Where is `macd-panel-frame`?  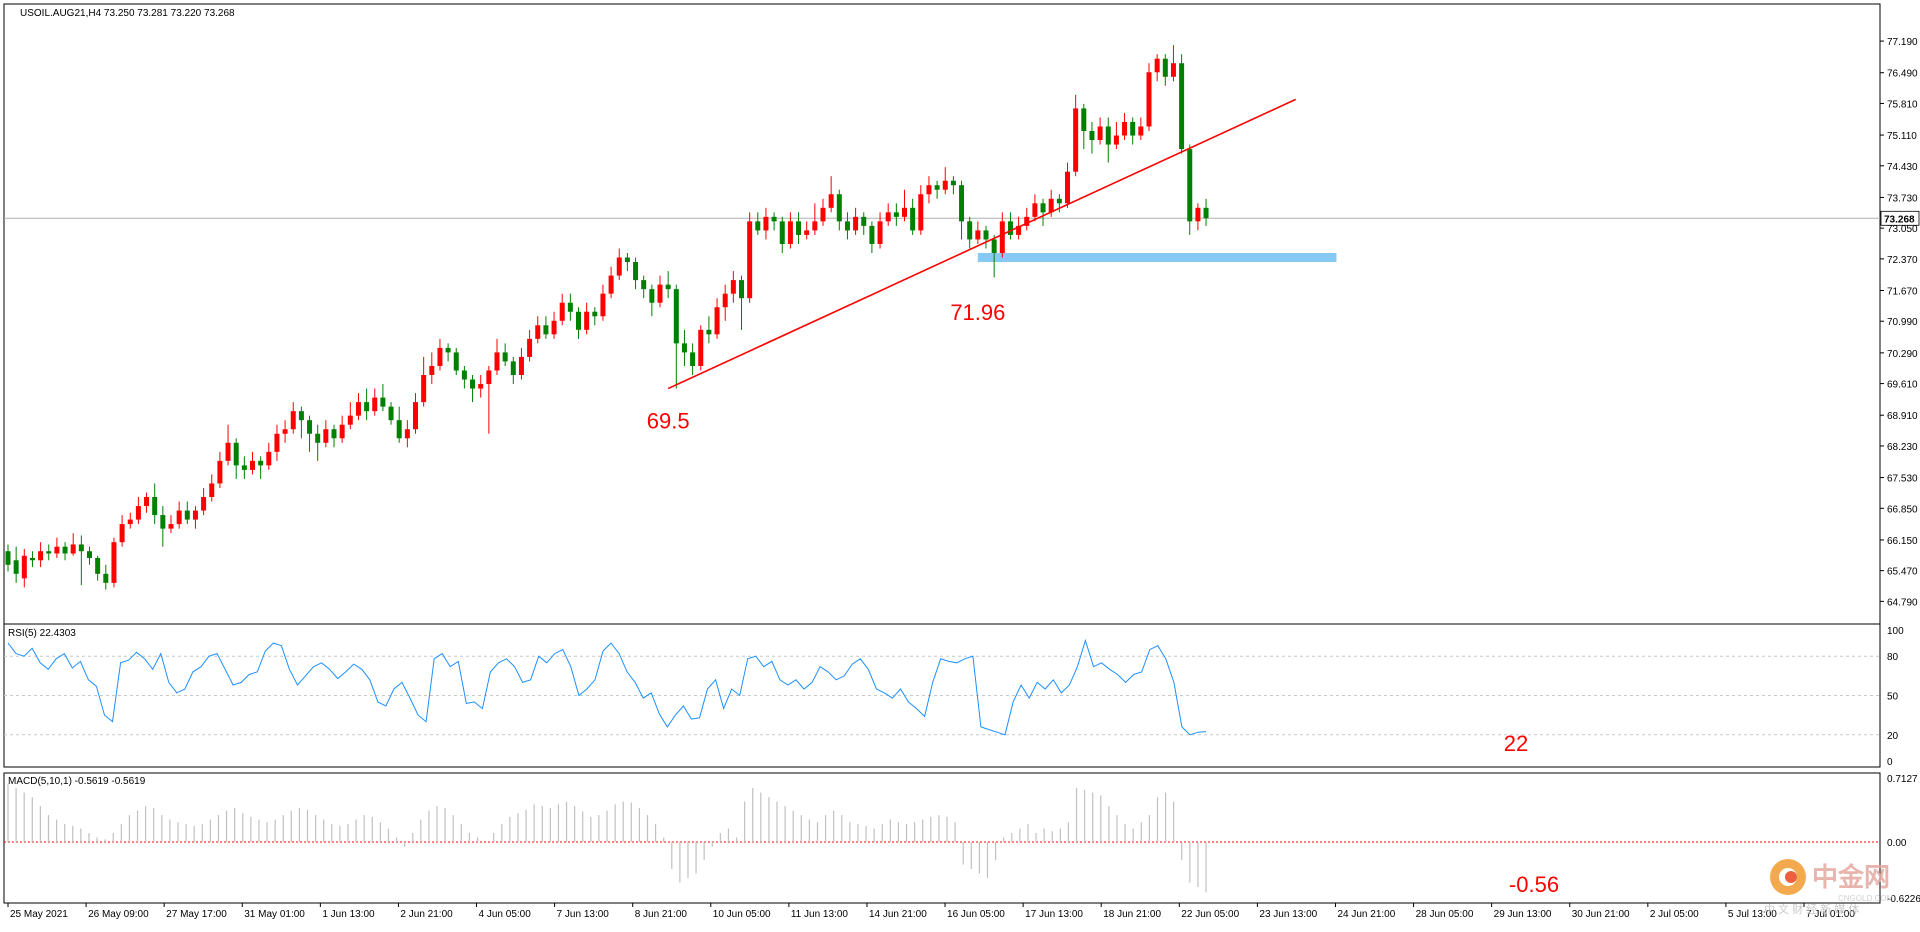
macd-panel-frame is located at coordinates (942, 838).